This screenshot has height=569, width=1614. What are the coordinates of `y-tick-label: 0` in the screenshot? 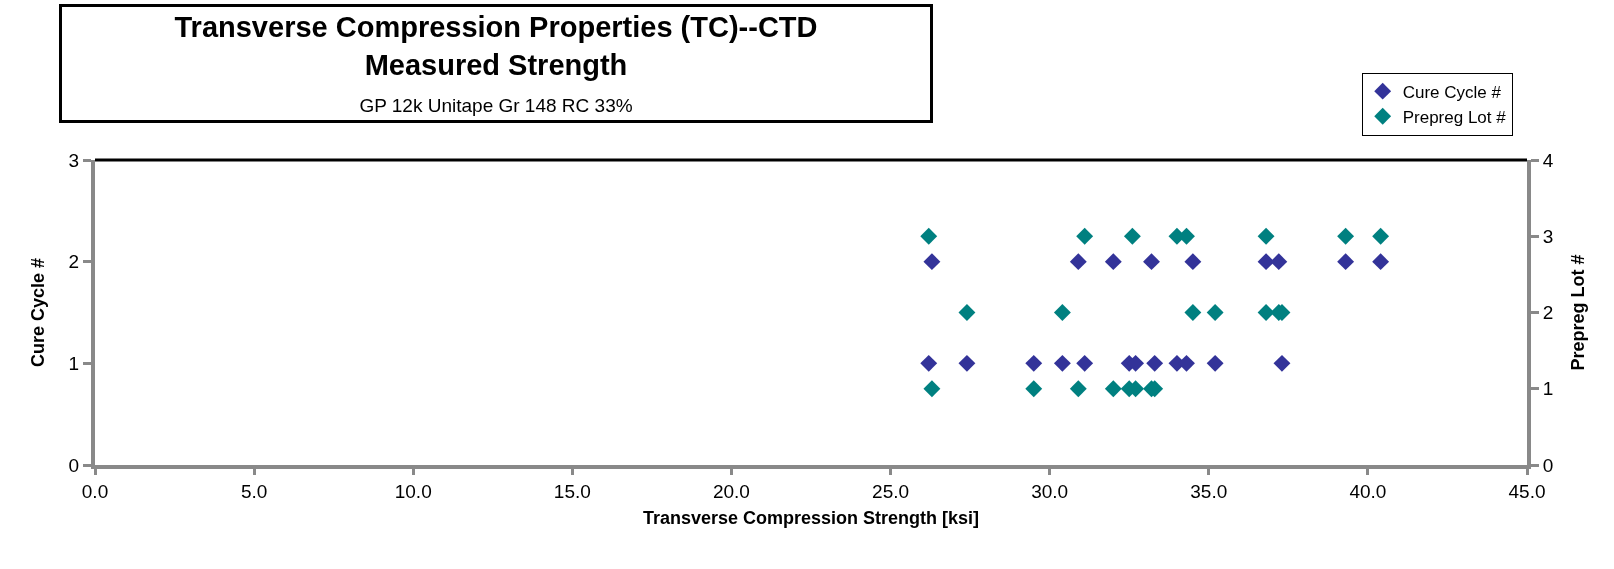 It's located at (74, 465).